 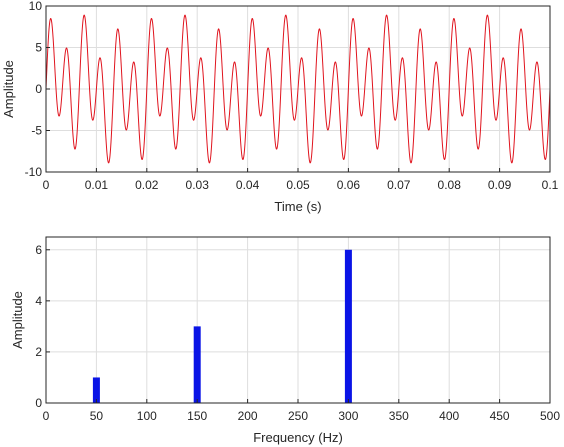 I want to click on freq-y-tick-label: 0, so click(x=38, y=403).